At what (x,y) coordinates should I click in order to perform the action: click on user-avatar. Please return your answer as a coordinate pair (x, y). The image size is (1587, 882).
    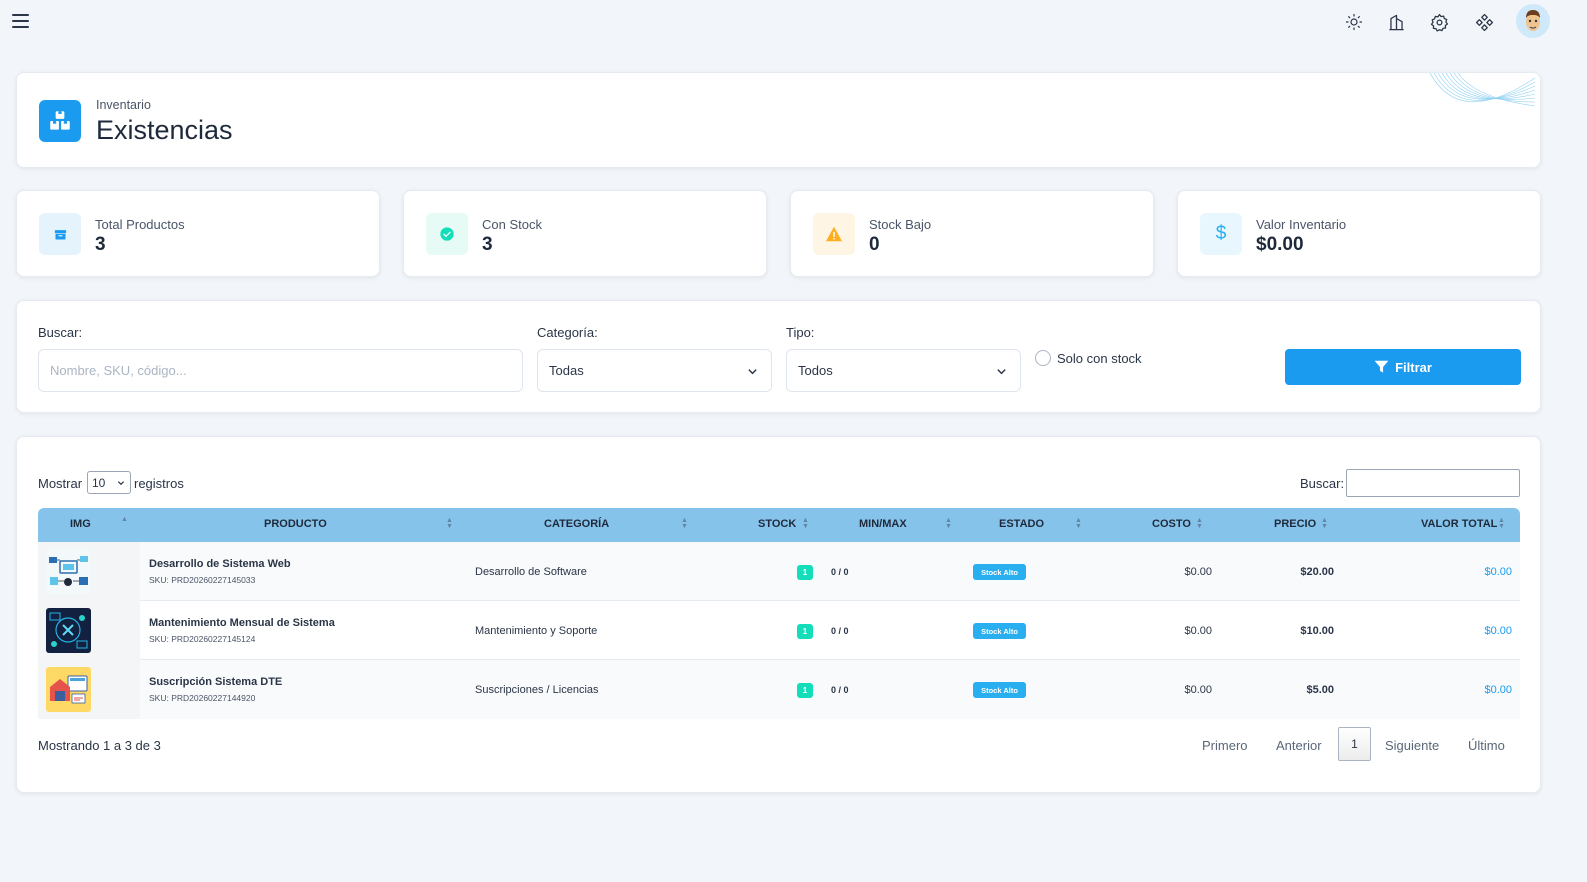
    Looking at the image, I should click on (1533, 21).